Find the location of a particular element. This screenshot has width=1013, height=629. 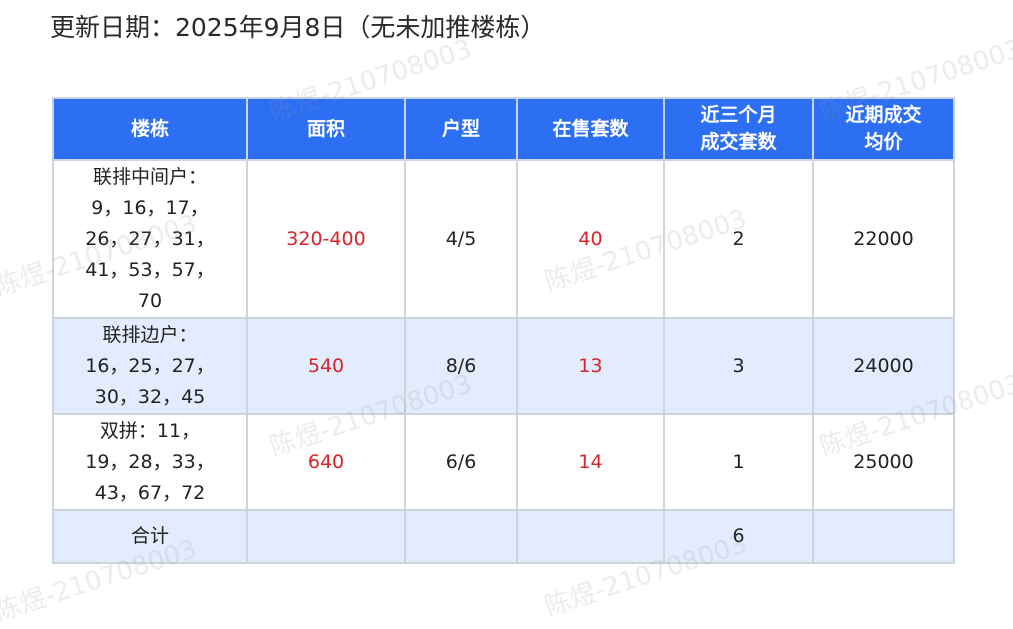

cell-avg-price: 22000 is located at coordinates (883, 239).